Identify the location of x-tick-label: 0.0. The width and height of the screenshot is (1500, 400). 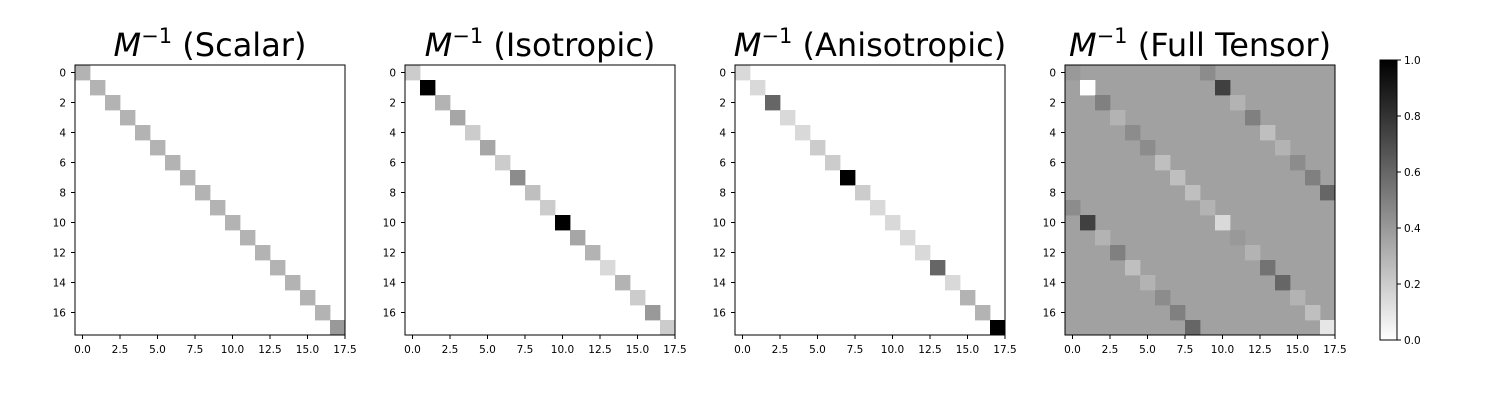
(412, 350).